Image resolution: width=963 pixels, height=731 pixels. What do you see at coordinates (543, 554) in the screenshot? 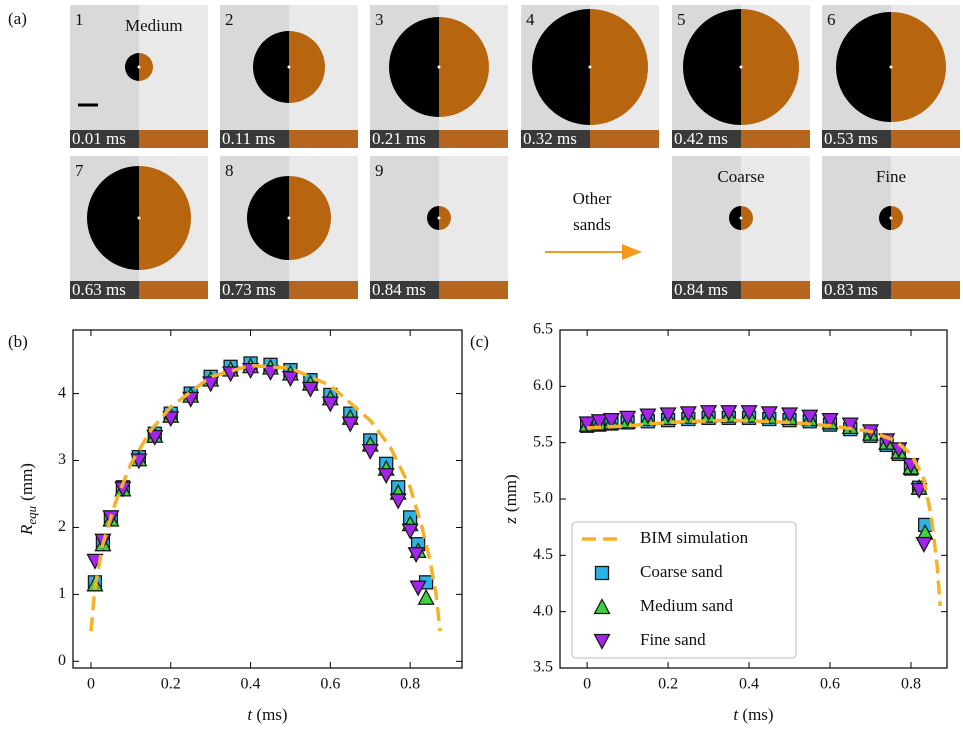
I see `y-tick-label: 4.5` at bounding box center [543, 554].